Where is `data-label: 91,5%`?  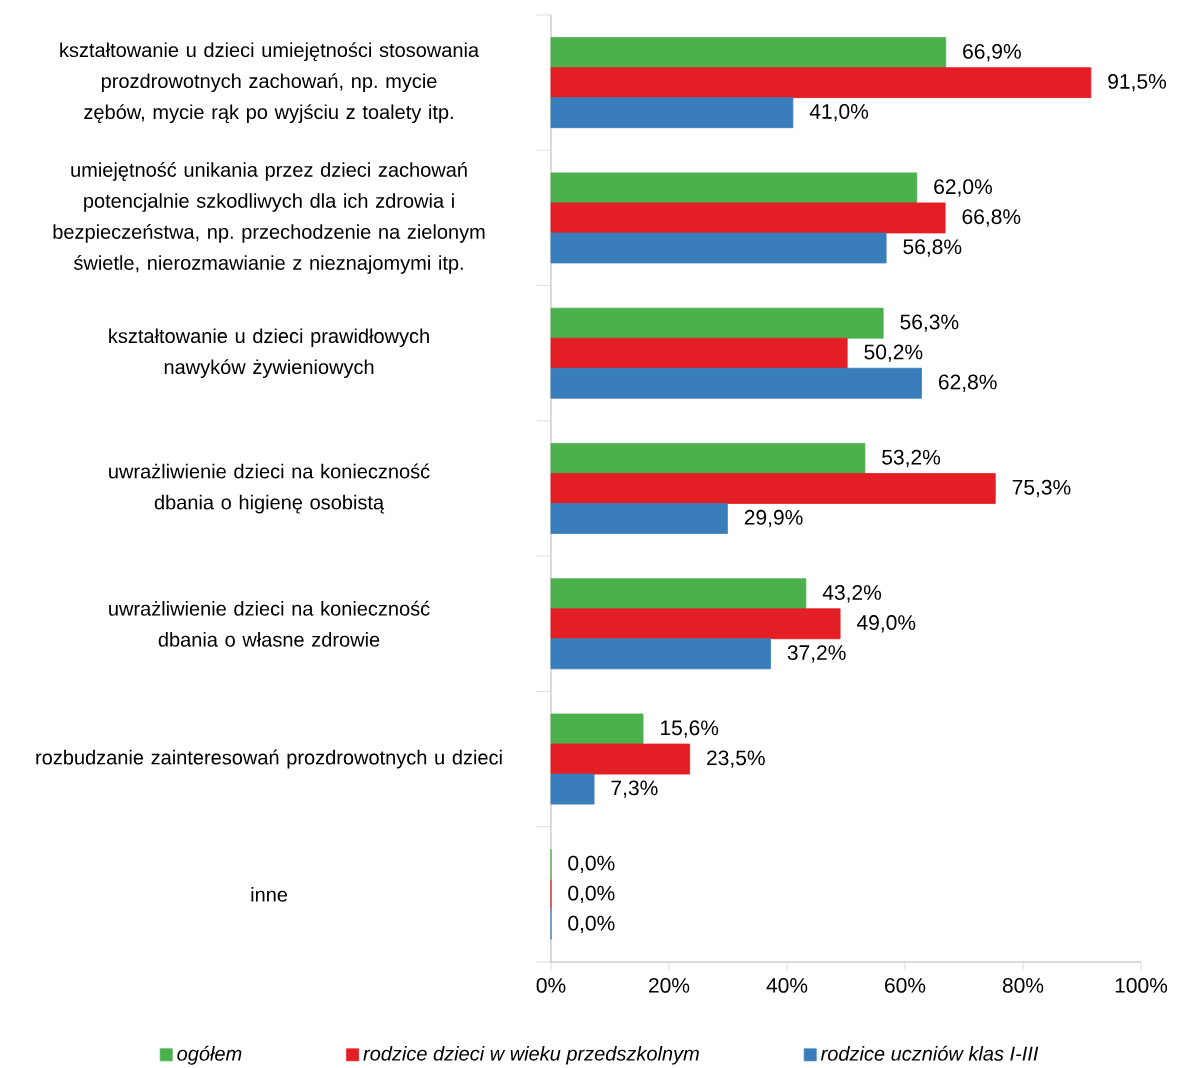
data-label: 91,5% is located at coordinates (1137, 82).